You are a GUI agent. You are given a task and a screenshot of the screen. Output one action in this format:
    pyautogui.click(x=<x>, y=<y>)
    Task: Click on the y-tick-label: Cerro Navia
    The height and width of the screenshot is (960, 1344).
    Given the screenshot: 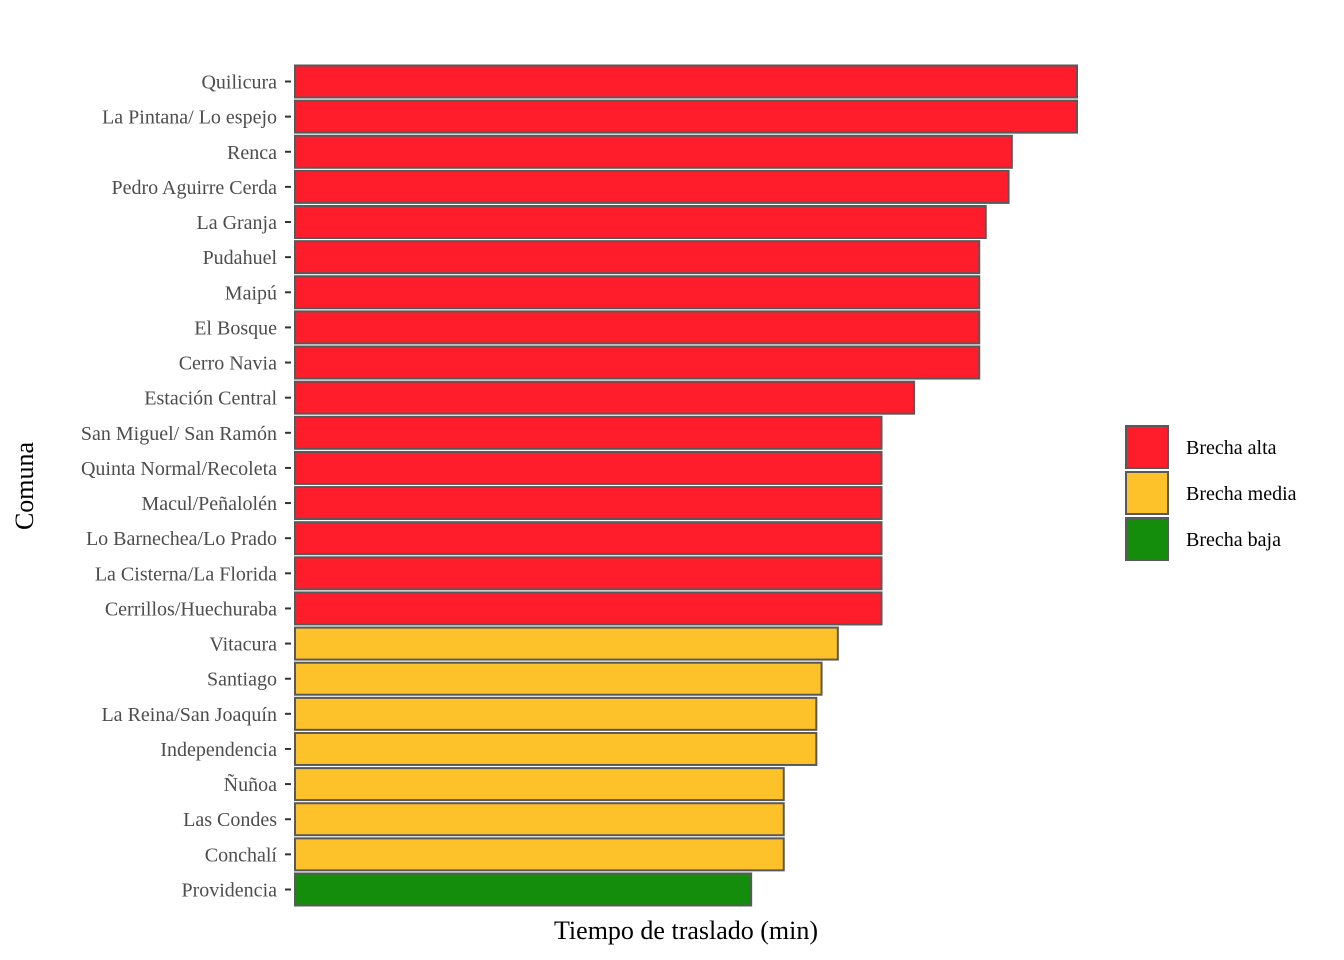 What is the action you would take?
    pyautogui.click(x=228, y=364)
    